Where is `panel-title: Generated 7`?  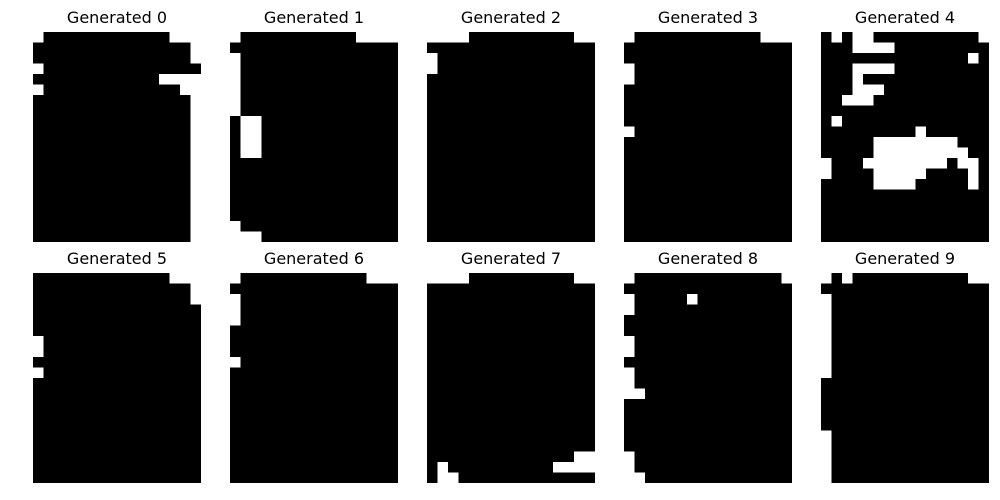
panel-title: Generated 7 is located at coordinates (511, 258).